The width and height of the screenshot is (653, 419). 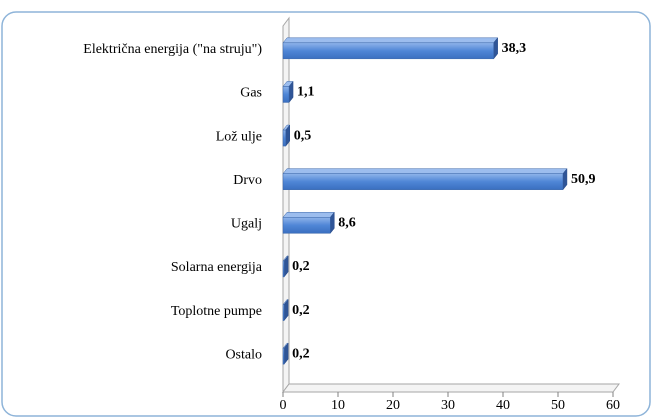 What do you see at coordinates (347, 223) in the screenshot?
I see `value-label: 8,6` at bounding box center [347, 223].